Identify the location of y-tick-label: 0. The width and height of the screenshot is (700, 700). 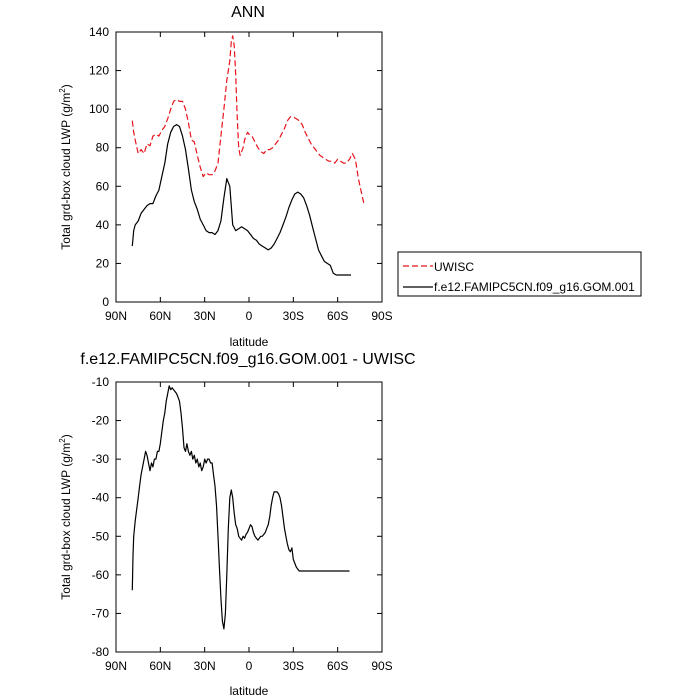
(105, 302).